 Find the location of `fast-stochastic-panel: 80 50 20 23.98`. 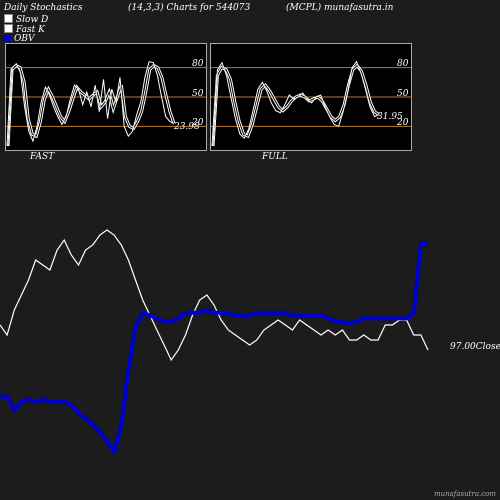

fast-stochastic-panel: 80 50 20 23.98 is located at coordinates (106, 97).